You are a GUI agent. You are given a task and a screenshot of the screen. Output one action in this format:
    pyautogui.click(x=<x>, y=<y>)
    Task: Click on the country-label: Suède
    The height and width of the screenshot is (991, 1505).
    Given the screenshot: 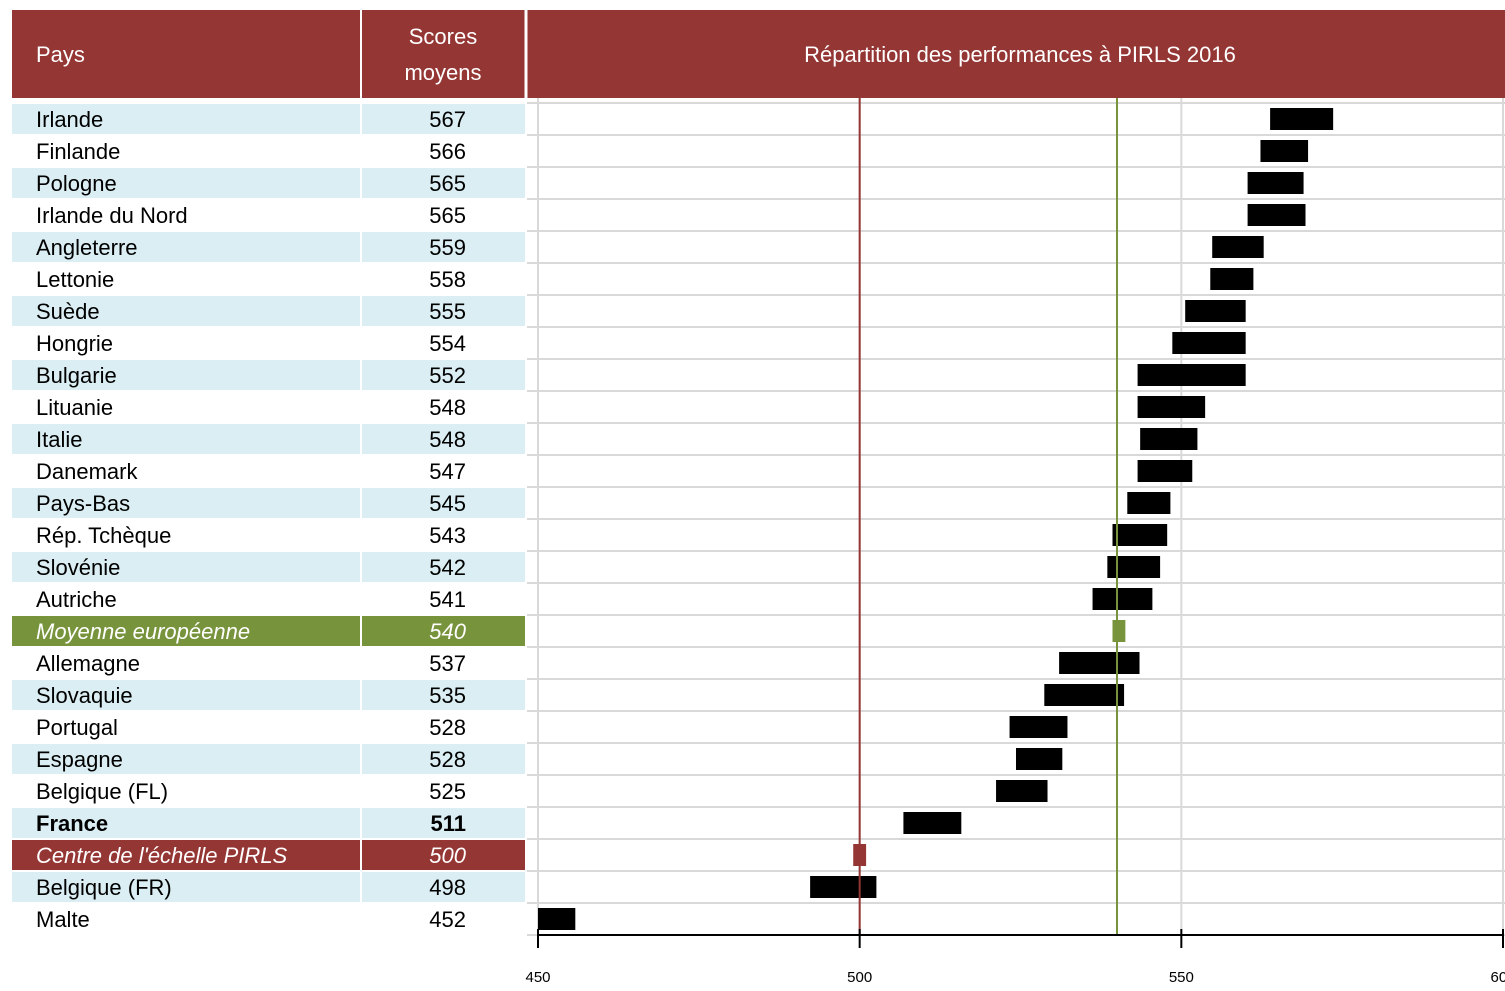 What is the action you would take?
    pyautogui.click(x=68, y=311)
    